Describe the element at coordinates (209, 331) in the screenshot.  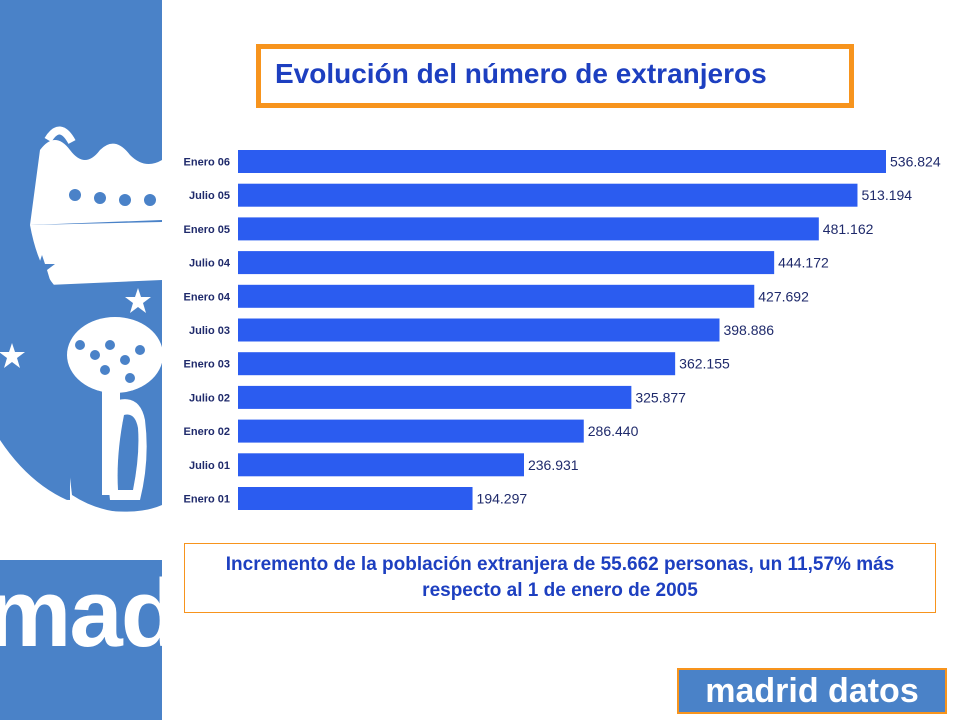
I see `category-label: Julio 03` at that location.